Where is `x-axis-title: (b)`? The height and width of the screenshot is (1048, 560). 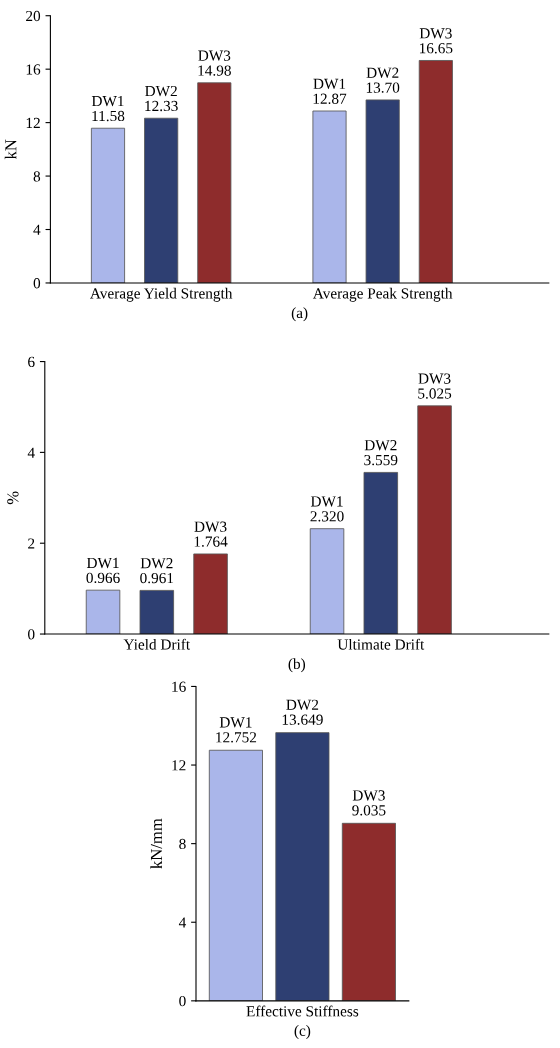
x-axis-title: (b) is located at coordinates (297, 665).